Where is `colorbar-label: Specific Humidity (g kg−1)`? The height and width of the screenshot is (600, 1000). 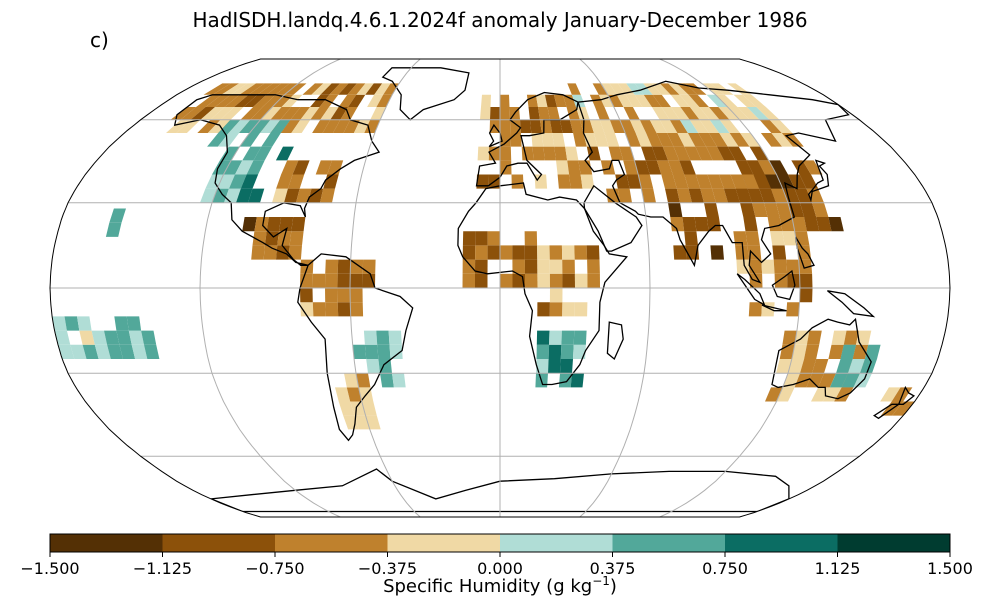
colorbar-label: Specific Humidity (g kg−1) is located at coordinates (500, 585).